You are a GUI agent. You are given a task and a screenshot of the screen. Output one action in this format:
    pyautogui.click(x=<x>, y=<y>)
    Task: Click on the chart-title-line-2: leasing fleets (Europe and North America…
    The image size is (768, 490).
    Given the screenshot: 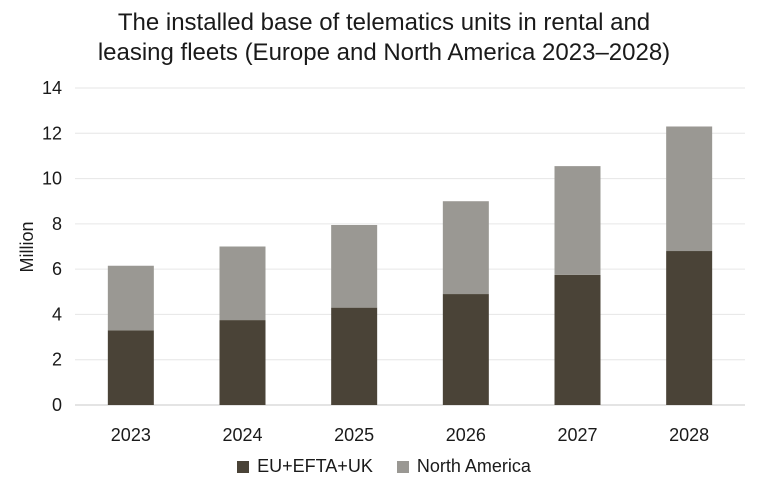 What is the action you would take?
    pyautogui.click(x=384, y=52)
    